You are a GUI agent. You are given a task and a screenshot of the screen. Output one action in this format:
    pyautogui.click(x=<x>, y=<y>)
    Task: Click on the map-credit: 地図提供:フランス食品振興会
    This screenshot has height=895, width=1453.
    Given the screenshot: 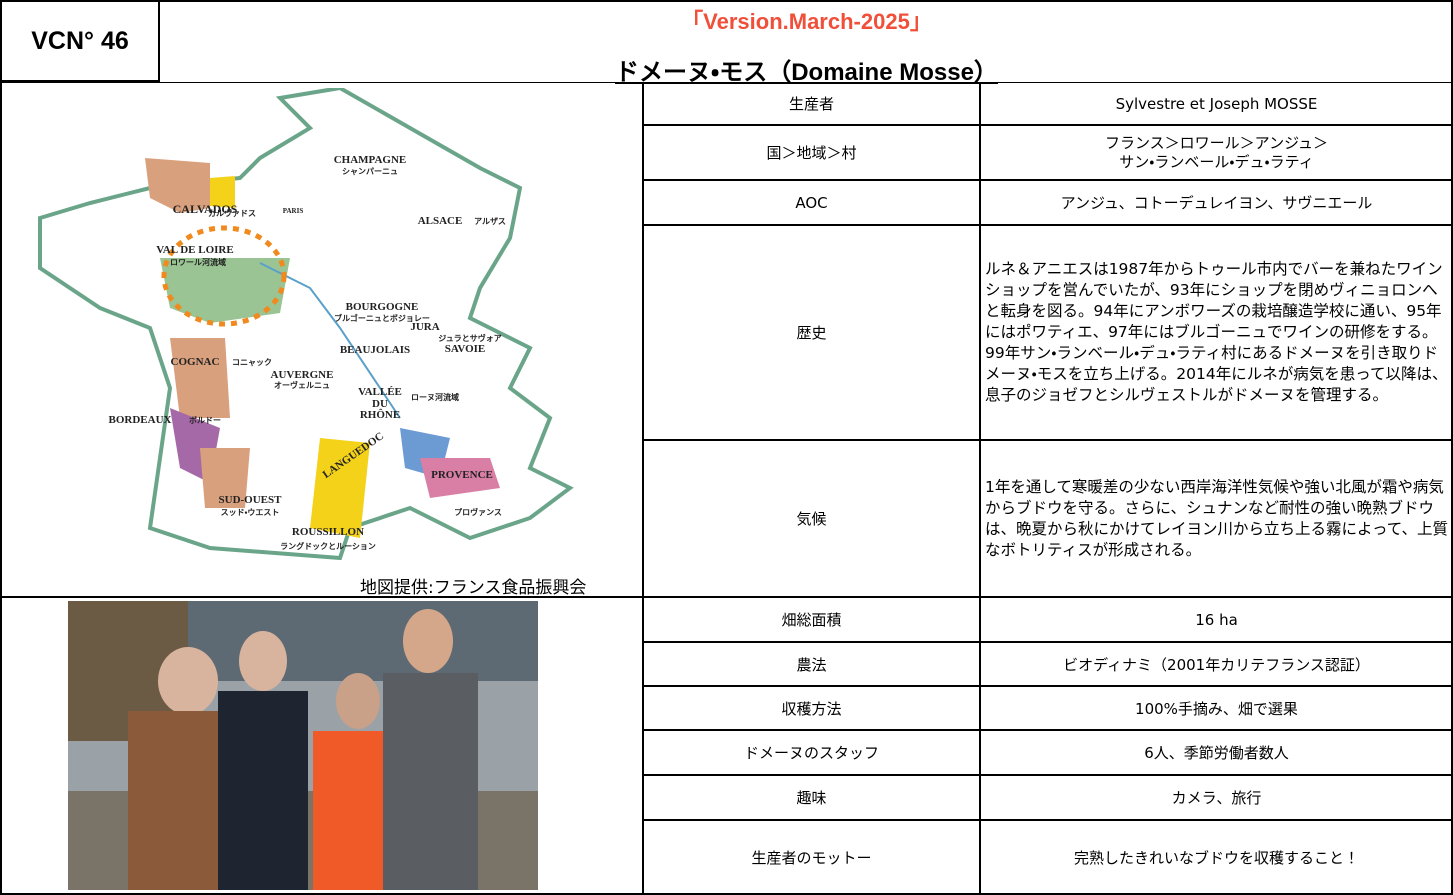 What is the action you would take?
    pyautogui.click(x=473, y=588)
    